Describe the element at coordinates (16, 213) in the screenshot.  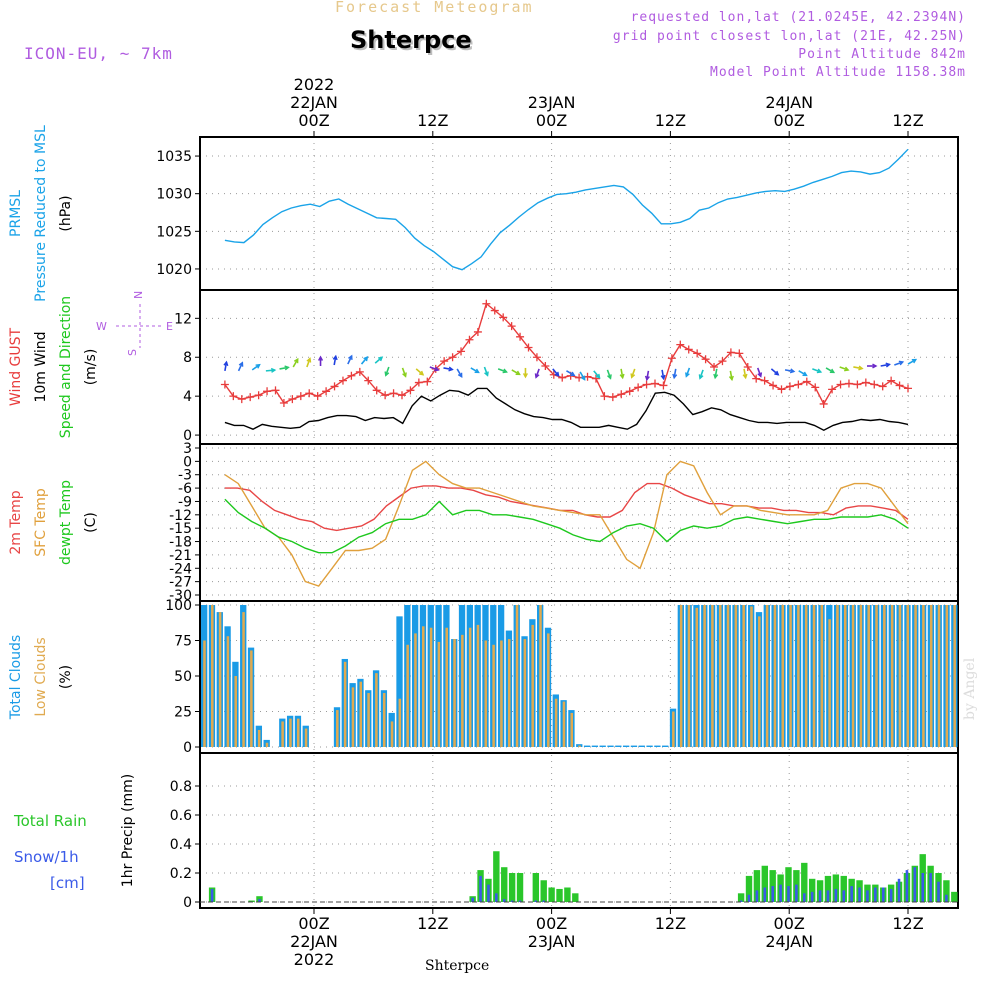
I see `y-axis-label: PRMSL` at that location.